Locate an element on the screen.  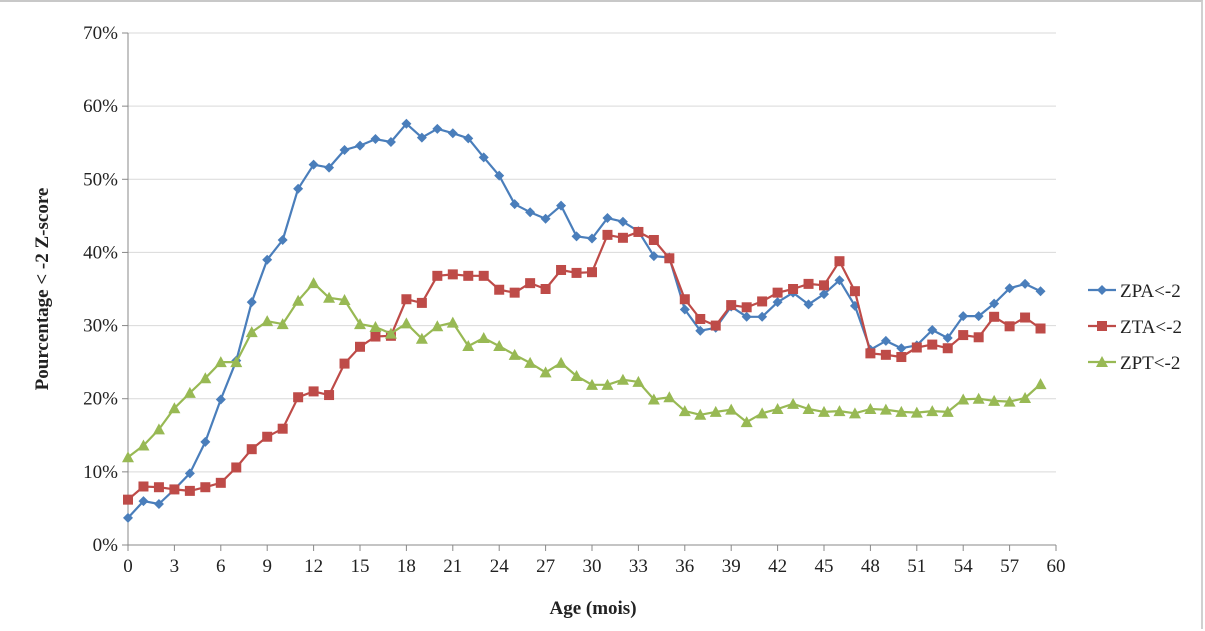
x-axis-title: Age (mois) is located at coordinates (592, 608).